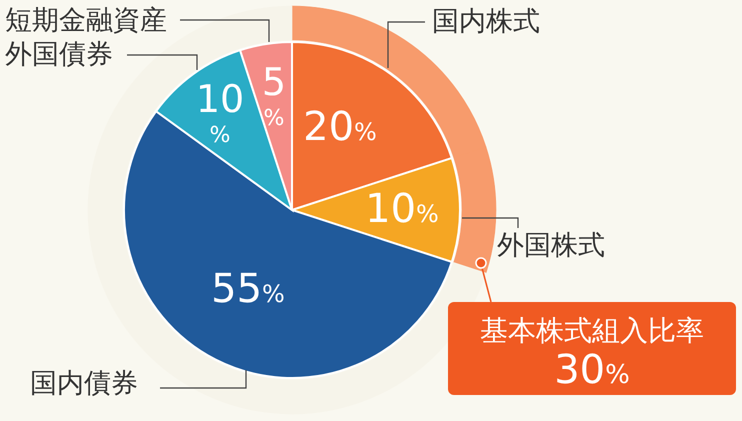  What do you see at coordinates (274, 95) in the screenshot?
I see `data-label: 5%` at bounding box center [274, 95].